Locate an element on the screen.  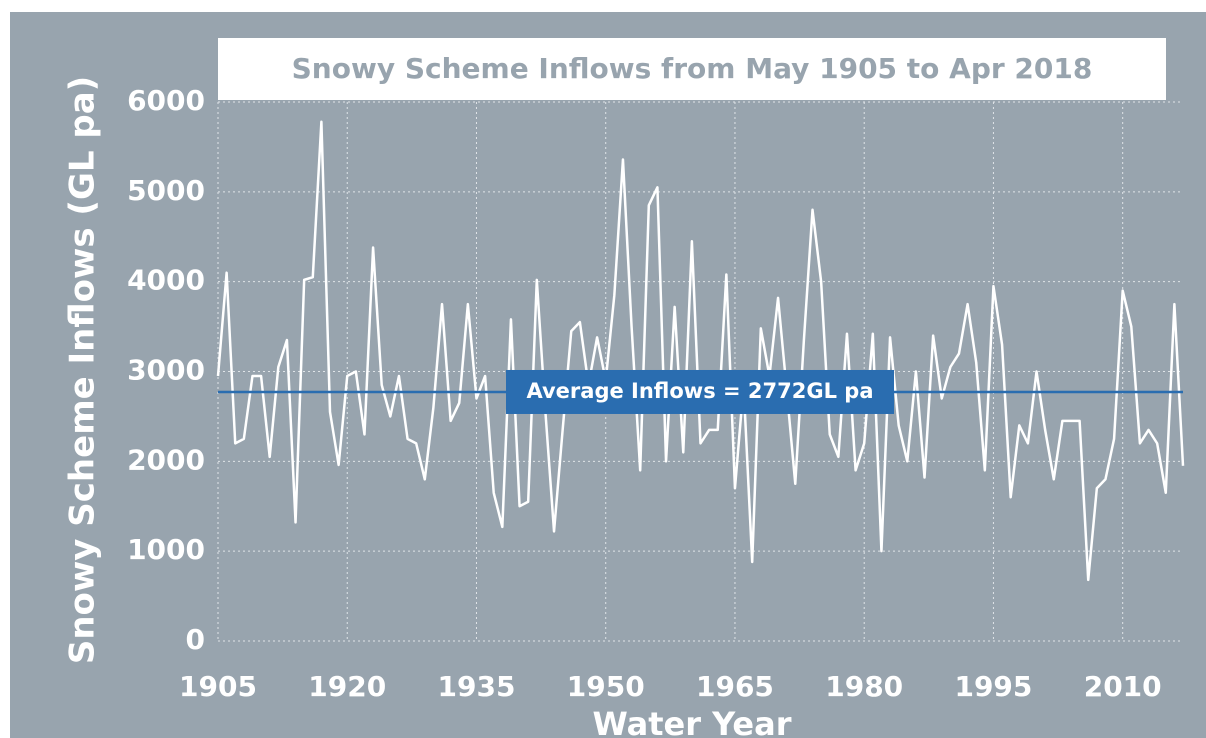
y-tick-label: 4000 is located at coordinates (166, 280).